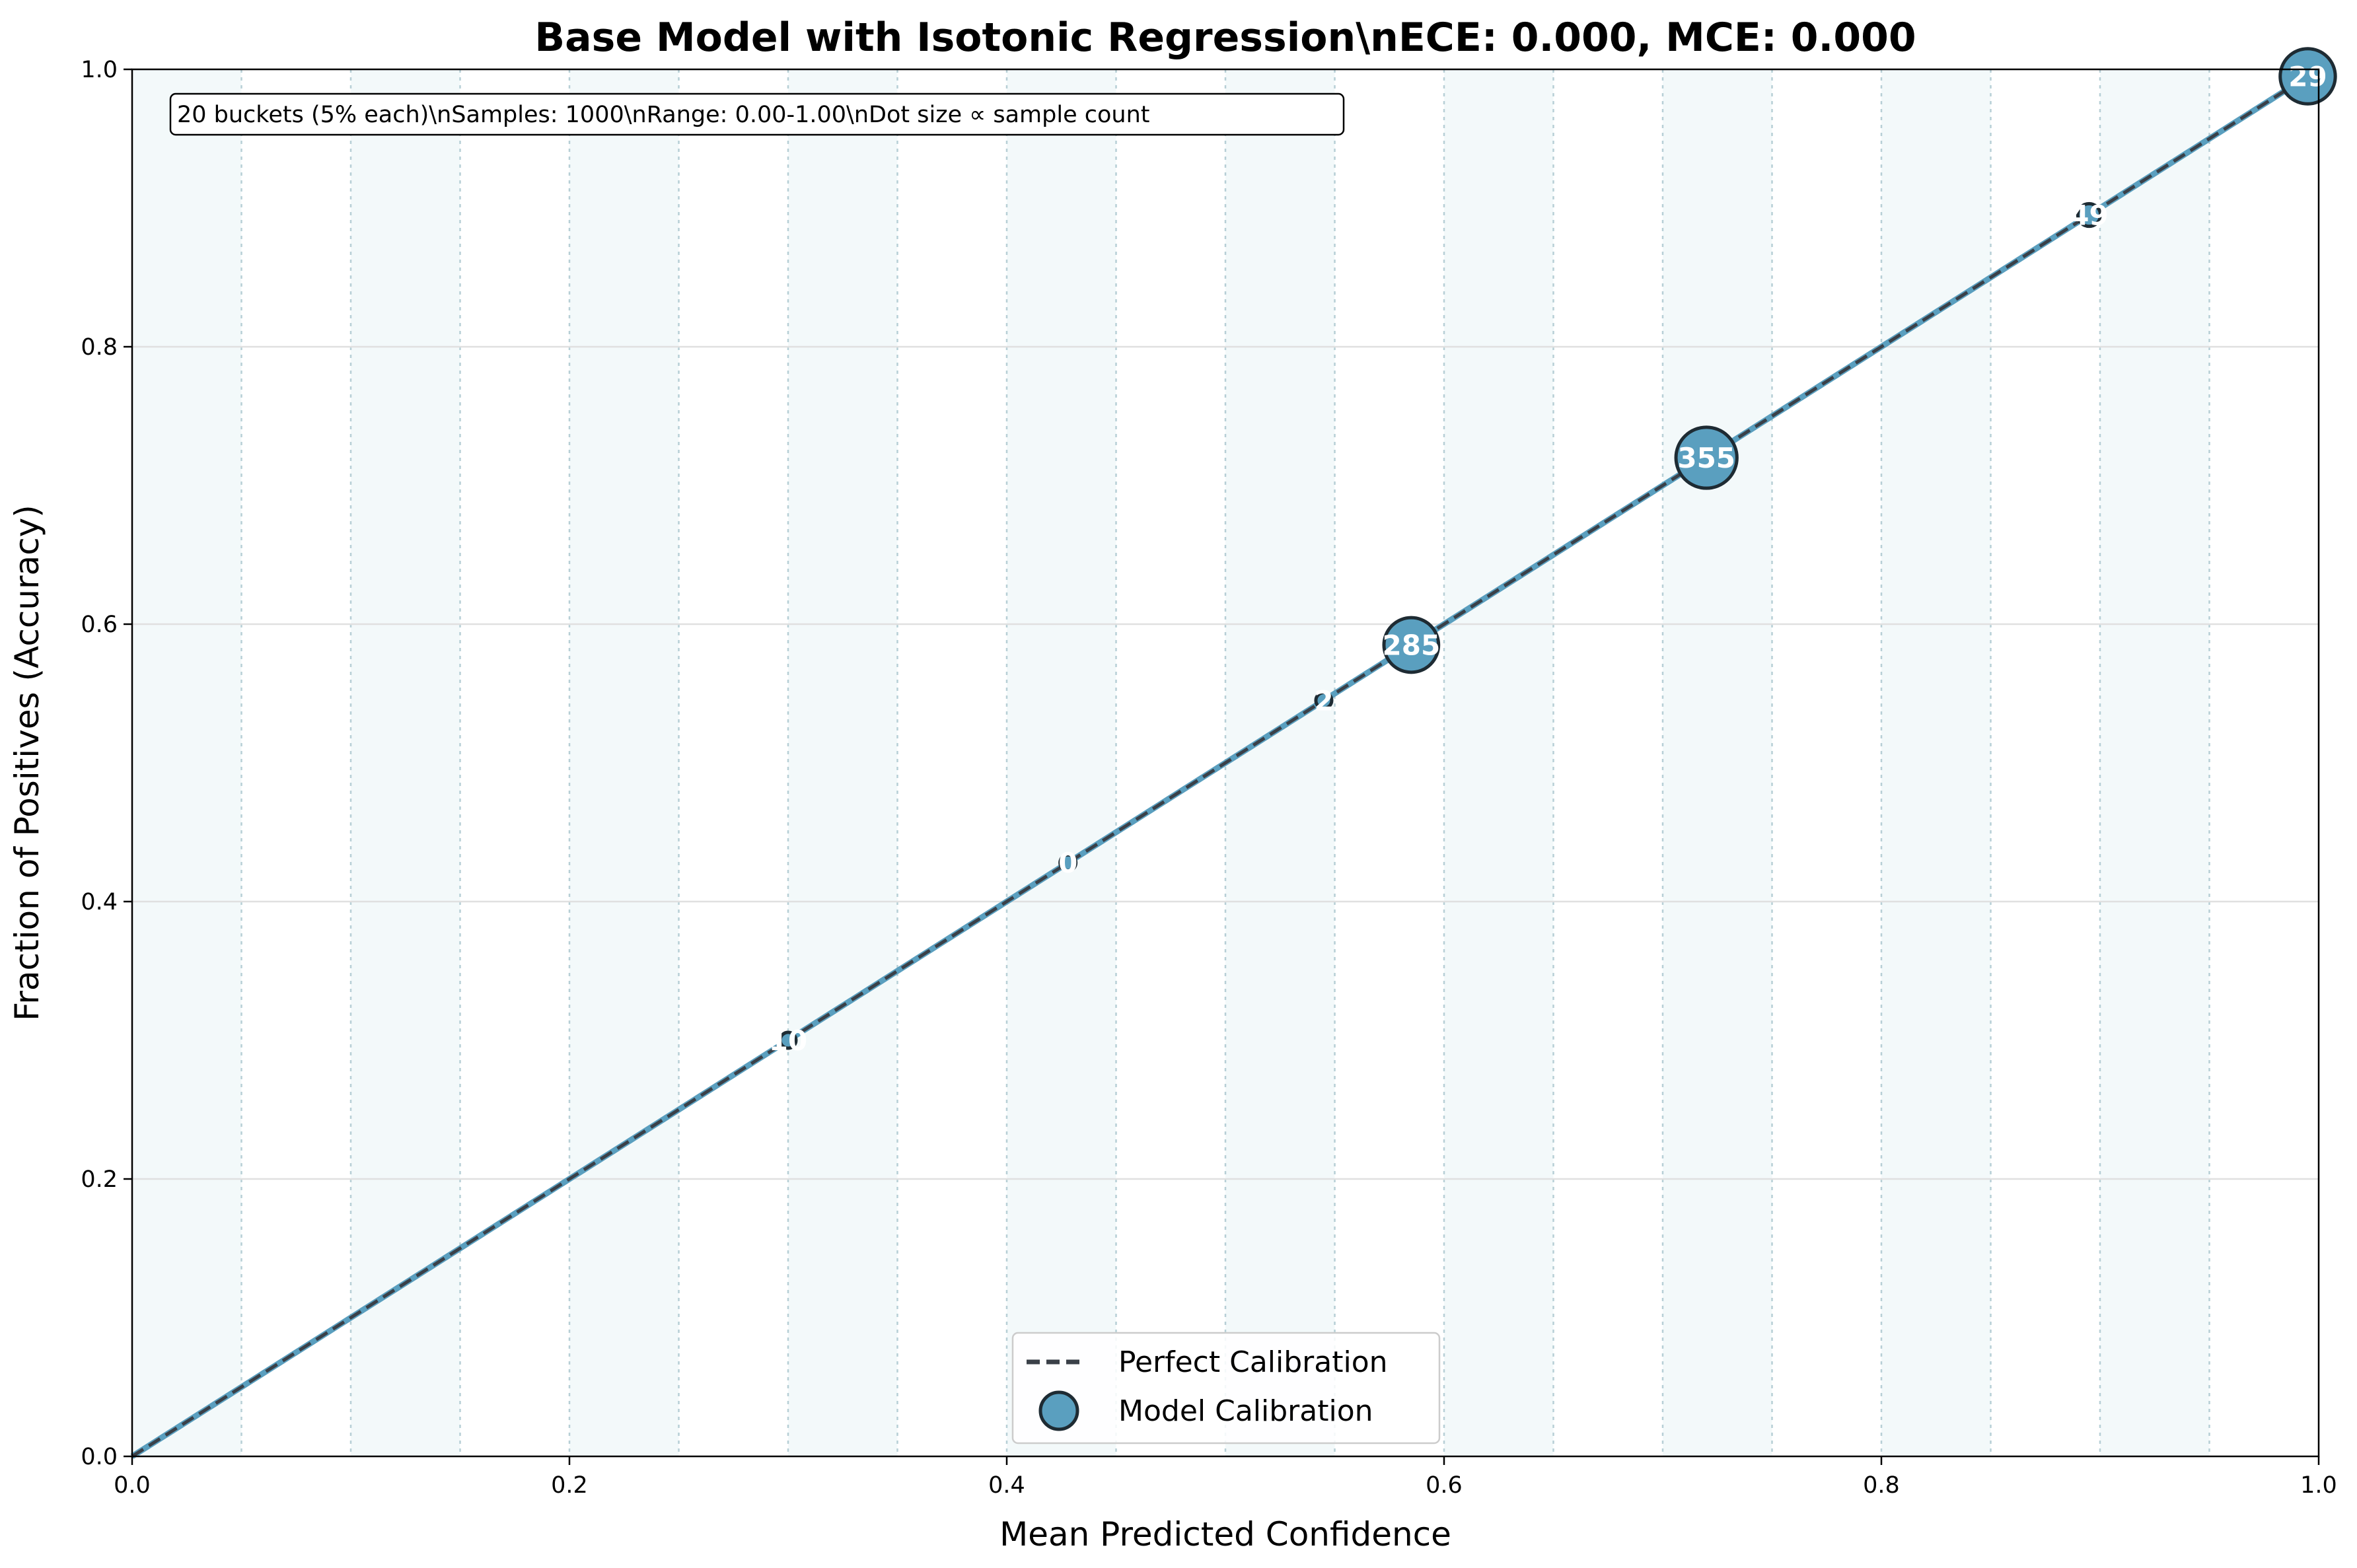  I want to click on y-tick-label: 0.2, so click(100, 1179).